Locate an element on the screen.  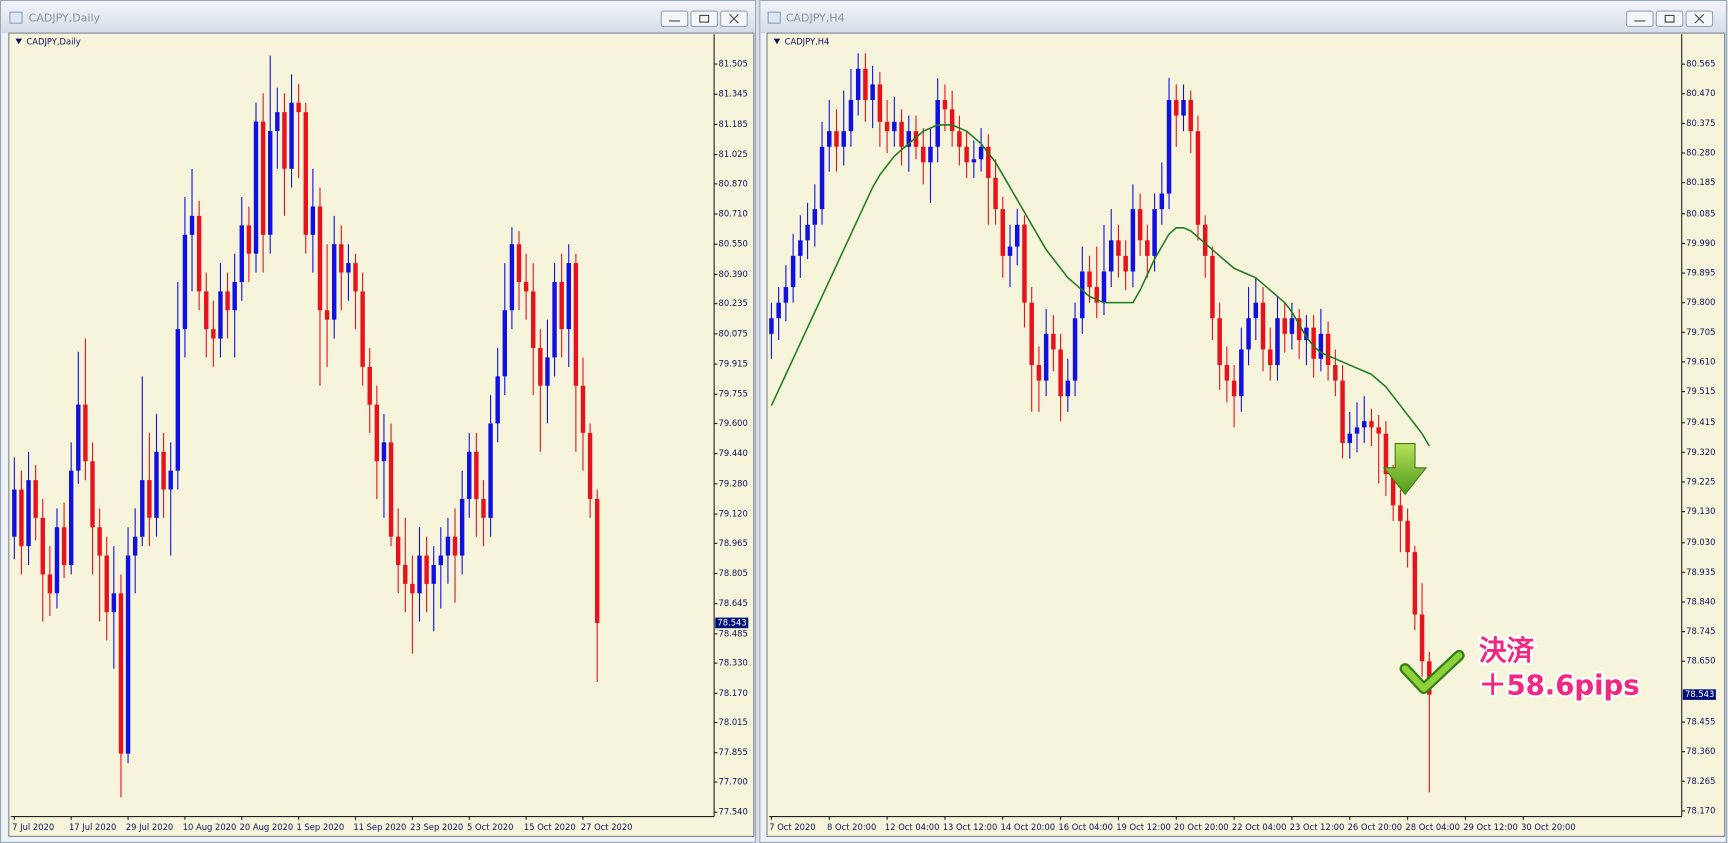
y-tick-label: 79.915 is located at coordinates (733, 364).